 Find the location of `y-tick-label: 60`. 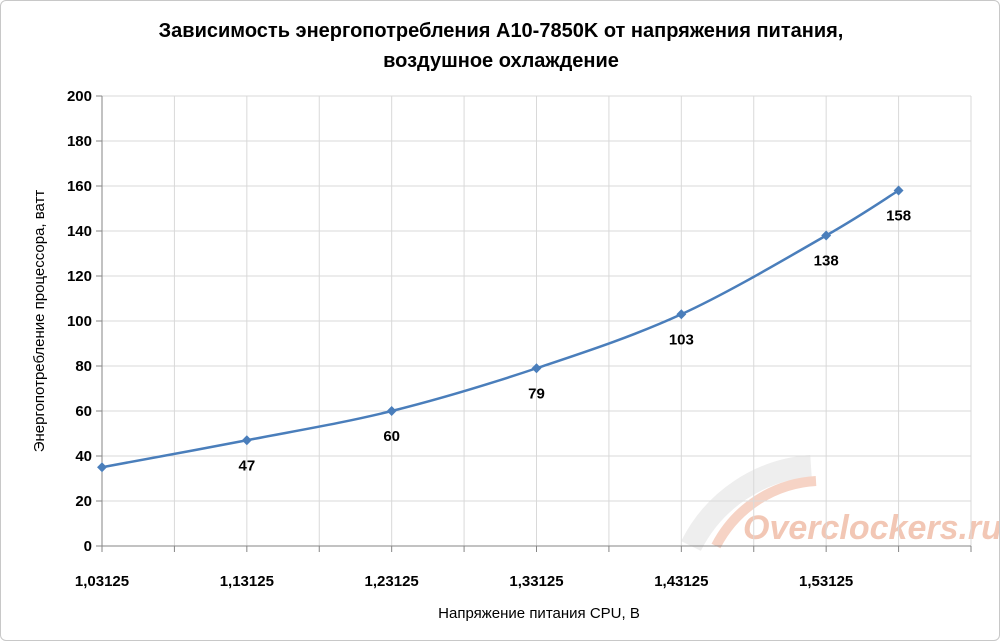

y-tick-label: 60 is located at coordinates (83, 411).